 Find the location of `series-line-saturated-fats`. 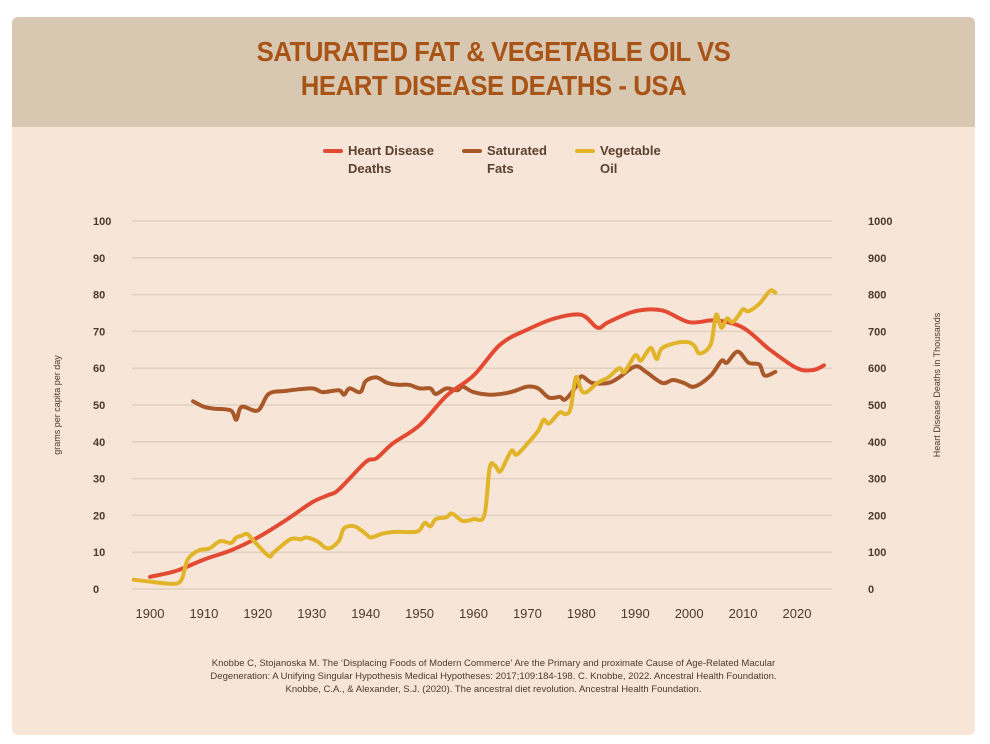

series-line-saturated-fats is located at coordinates (484, 385).